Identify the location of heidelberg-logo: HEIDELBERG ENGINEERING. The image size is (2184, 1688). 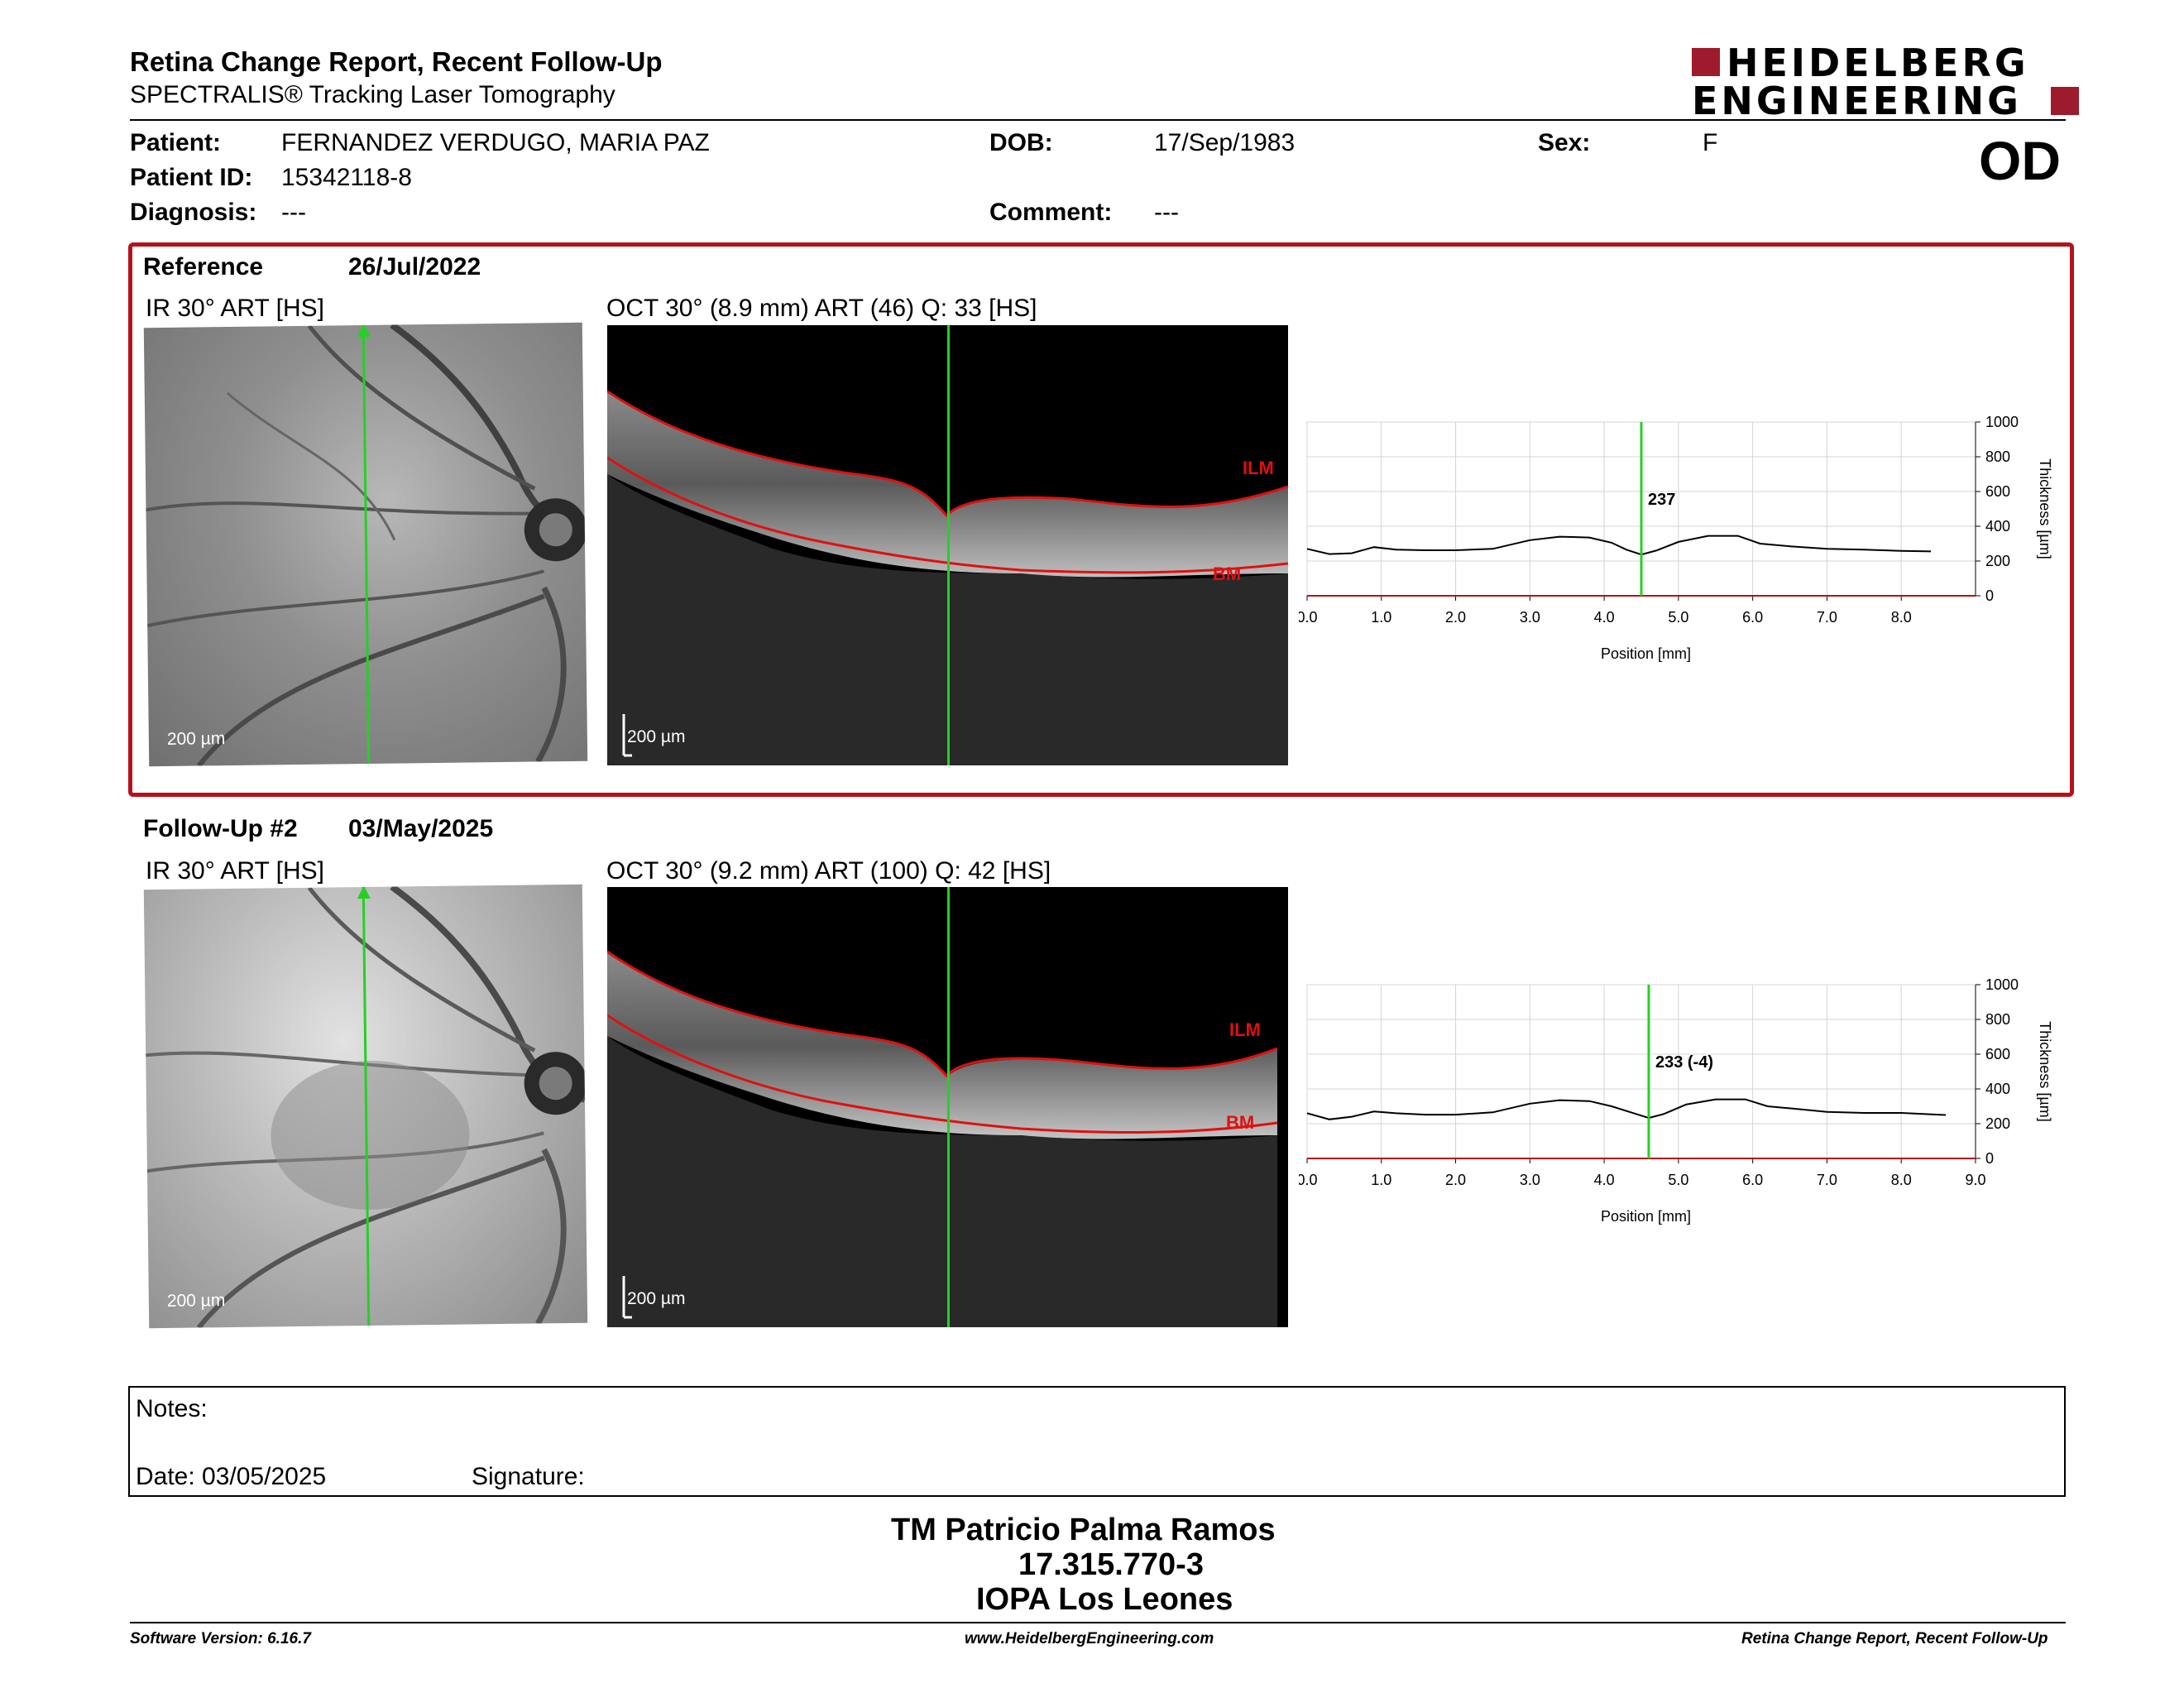
(1886, 82).